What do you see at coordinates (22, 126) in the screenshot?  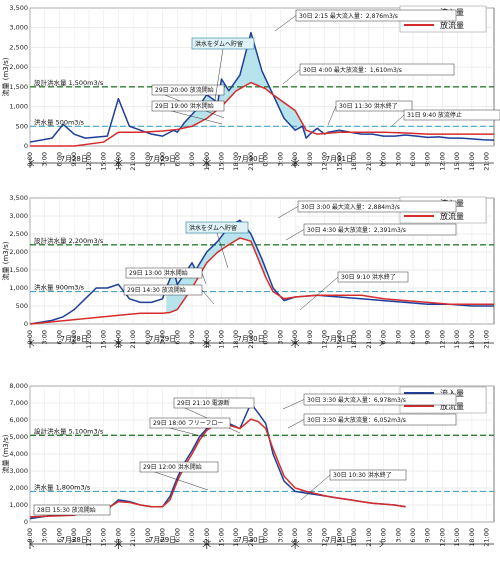 I see `y-tick-label: 500` at bounding box center [22, 126].